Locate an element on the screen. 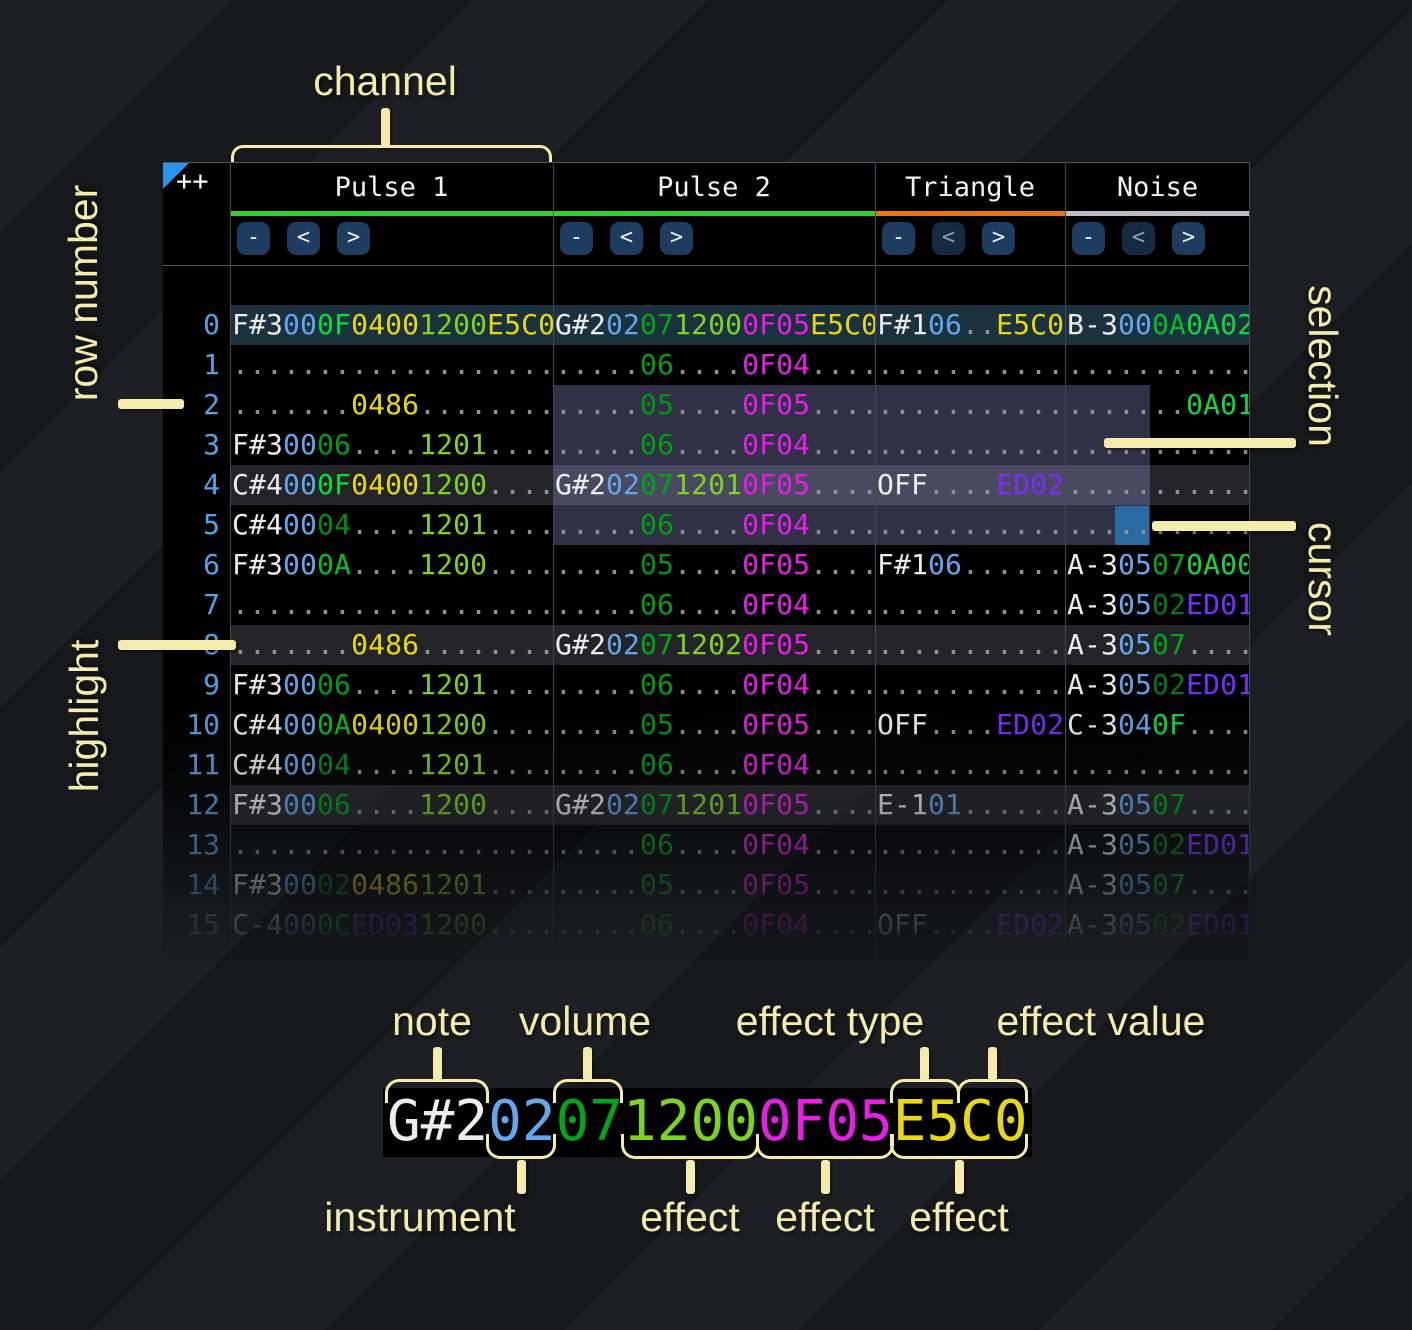 This screenshot has width=1412, height=1330. channel-header-pulse2: Pulse 2 is located at coordinates (714, 187).